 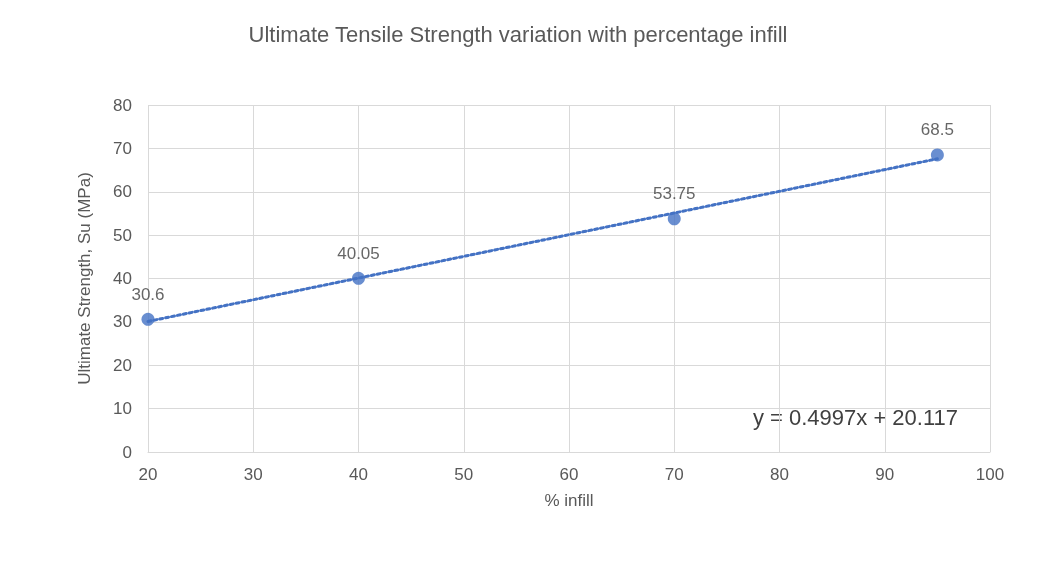 I want to click on x-tick-label: 60, so click(x=569, y=474).